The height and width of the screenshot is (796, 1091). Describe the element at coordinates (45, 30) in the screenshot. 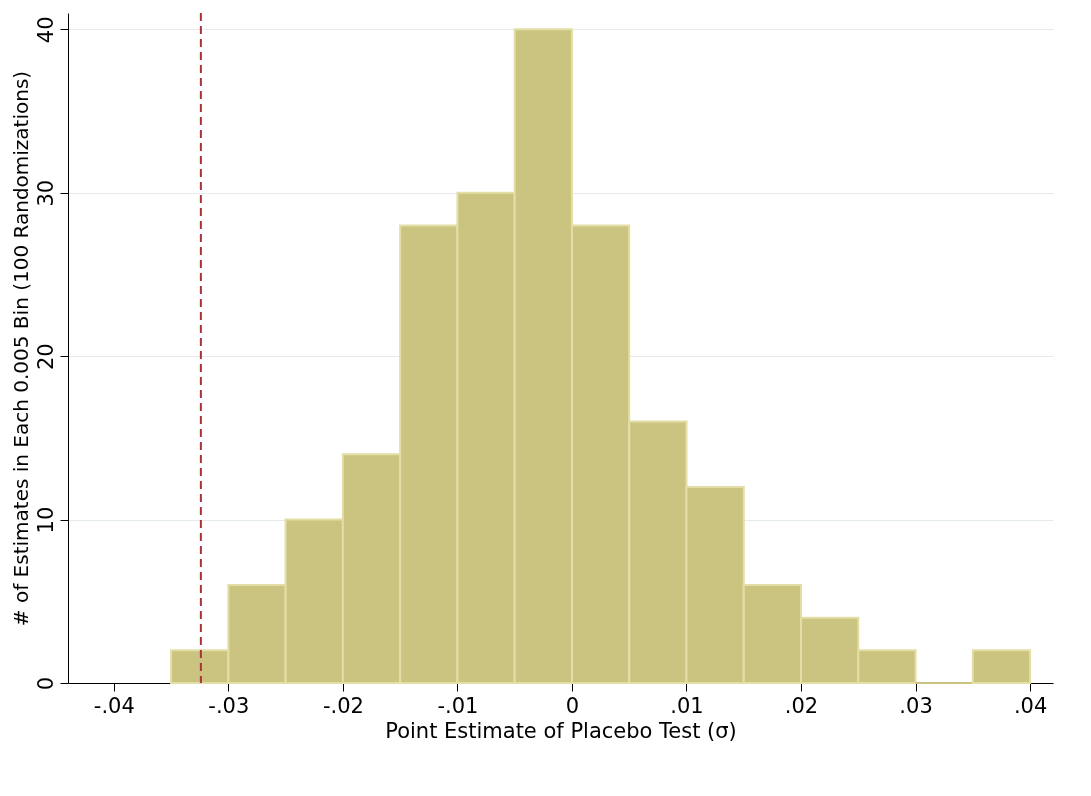

I see `y-tick-label: 40` at that location.